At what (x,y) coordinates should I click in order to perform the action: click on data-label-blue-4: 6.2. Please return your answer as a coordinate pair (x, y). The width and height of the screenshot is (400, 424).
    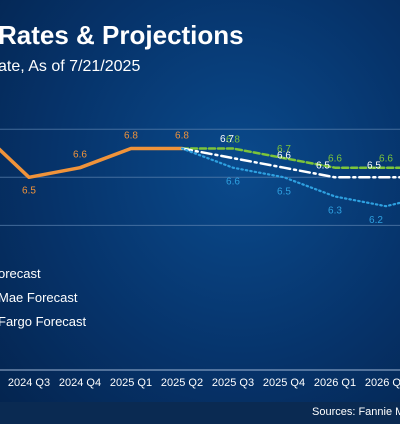
    Looking at the image, I should click on (376, 220).